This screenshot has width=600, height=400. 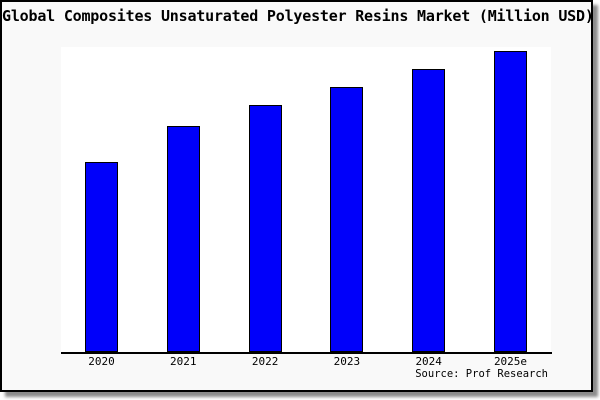 What do you see at coordinates (510, 201) in the screenshot?
I see `bar-2025e` at bounding box center [510, 201].